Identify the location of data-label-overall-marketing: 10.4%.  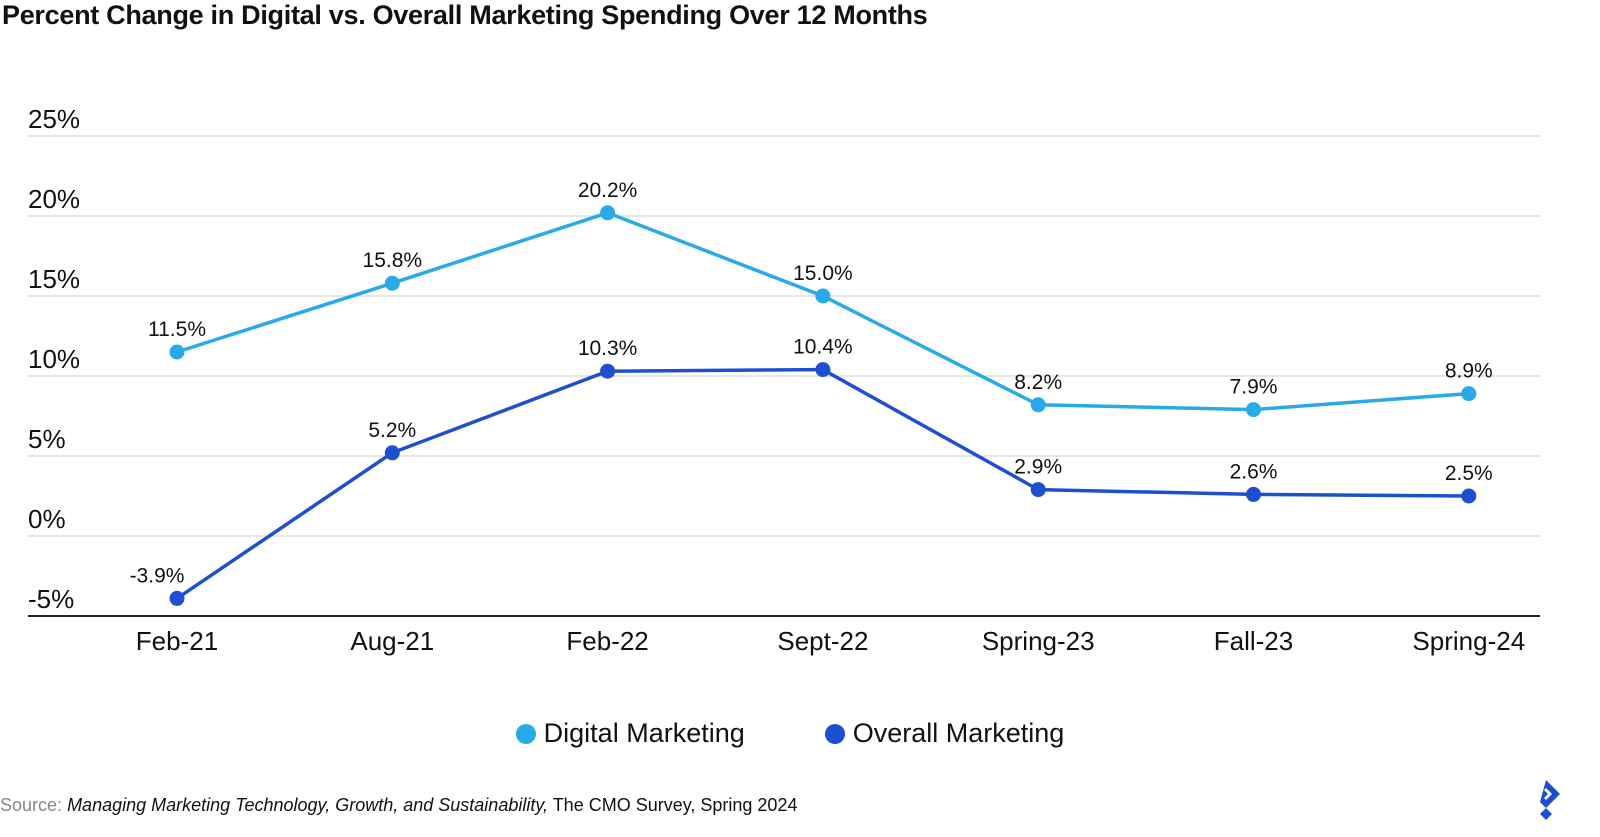
(823, 347).